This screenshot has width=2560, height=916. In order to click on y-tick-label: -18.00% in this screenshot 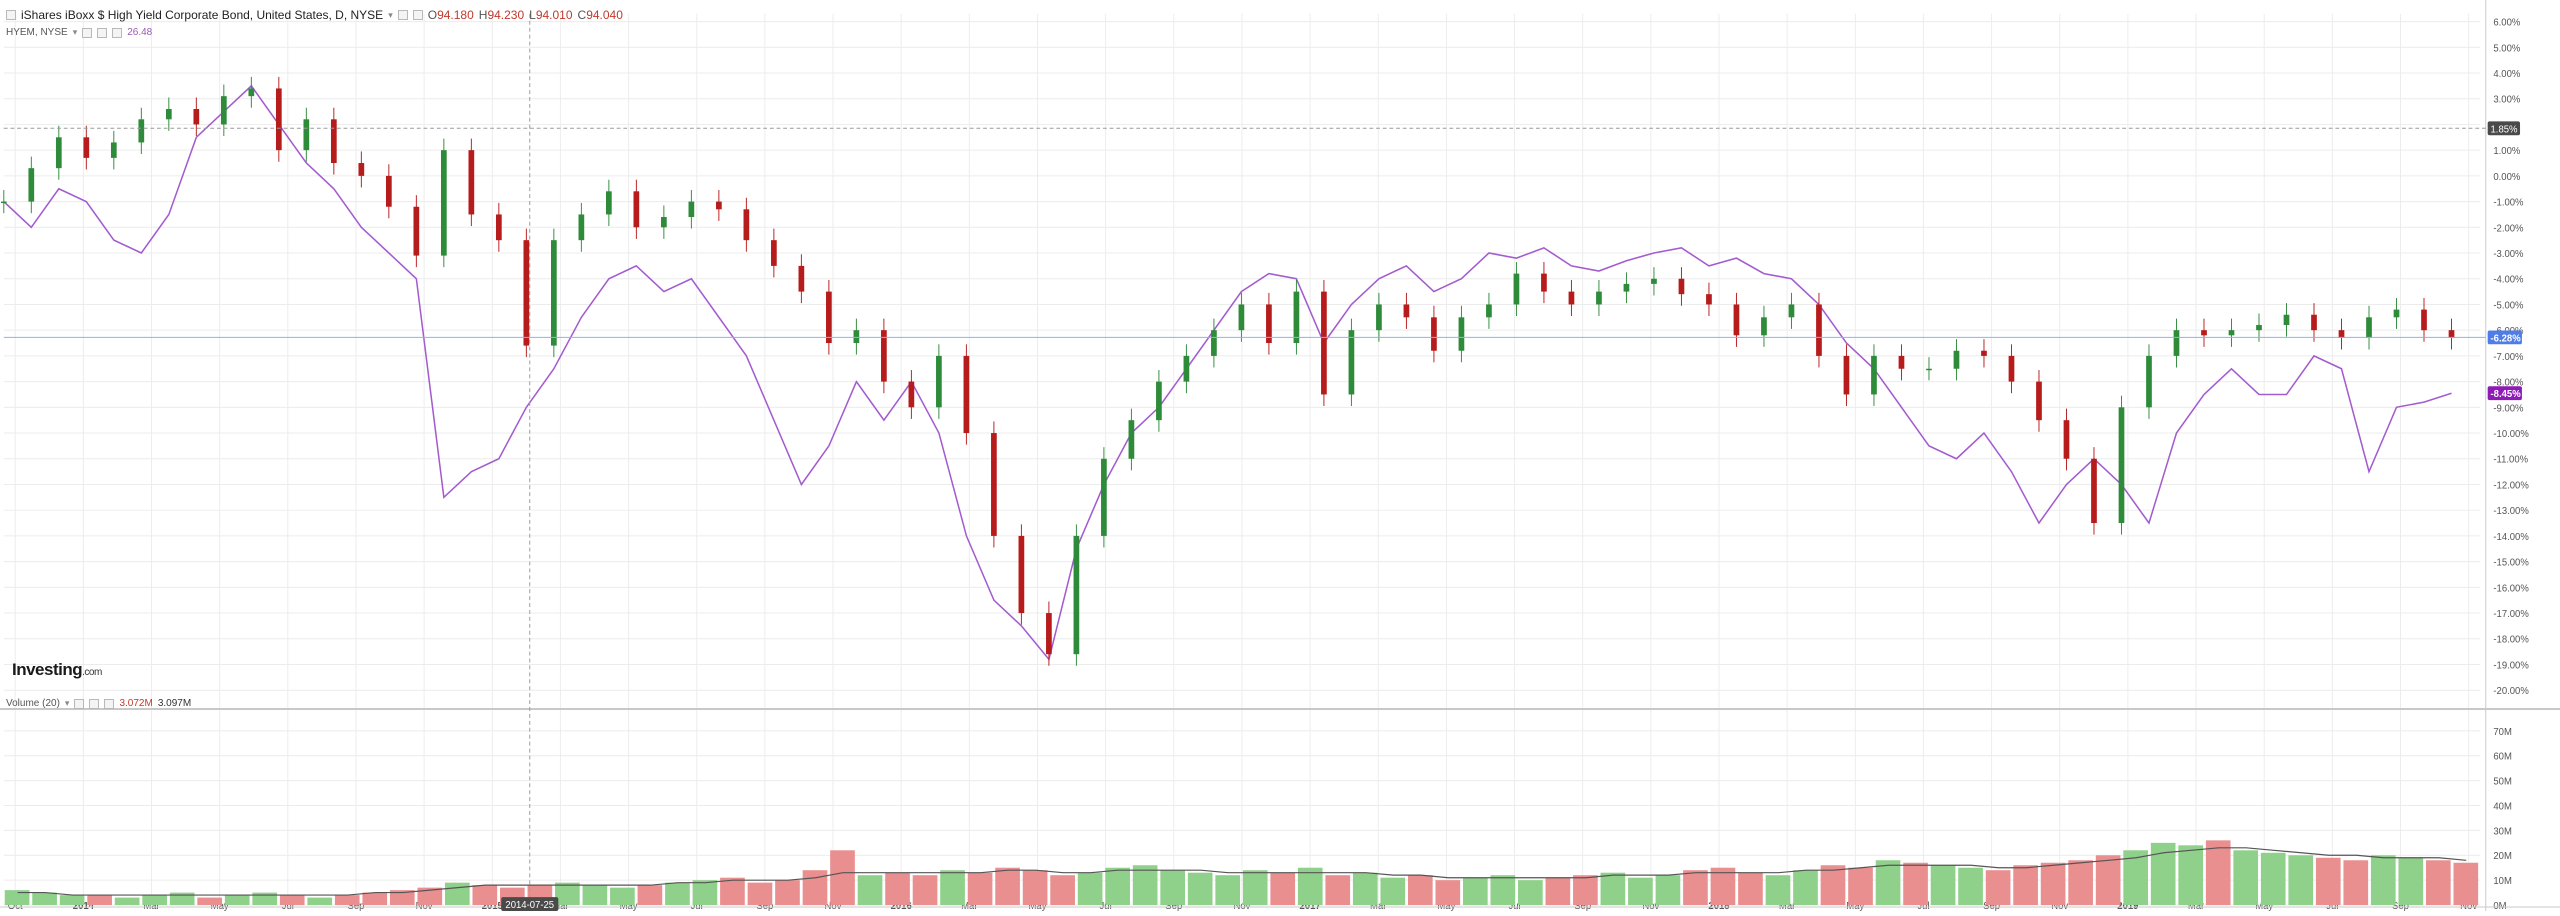, I will do `click(2511, 640)`.